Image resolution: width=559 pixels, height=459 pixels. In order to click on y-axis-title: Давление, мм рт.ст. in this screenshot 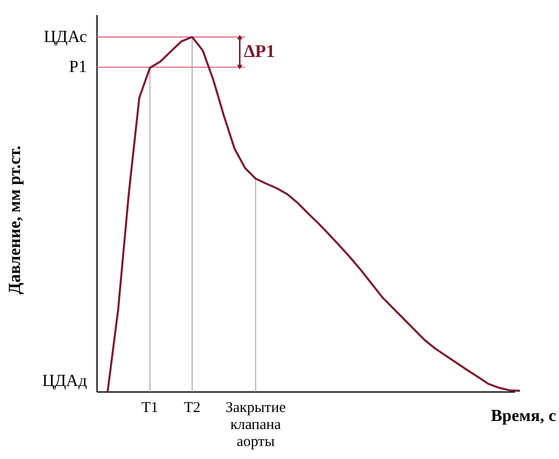, I will do `click(14, 220)`.